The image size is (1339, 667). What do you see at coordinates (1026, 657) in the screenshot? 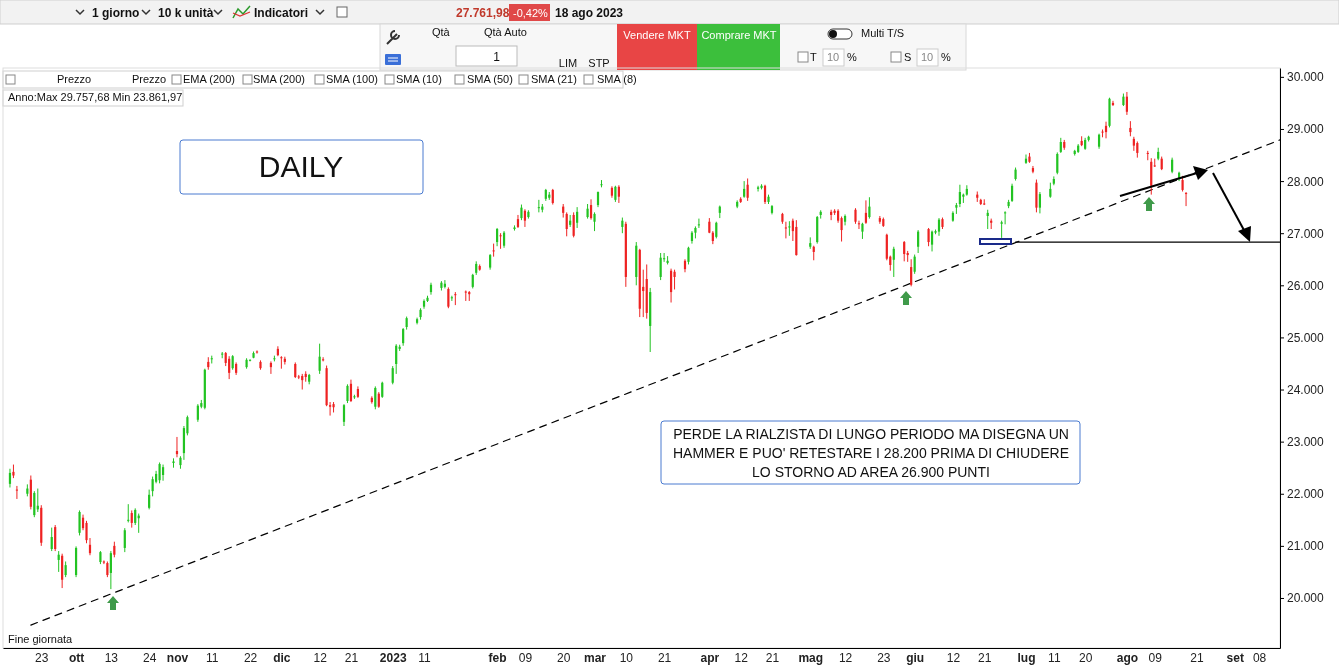
I see `x-tick-label: lug` at bounding box center [1026, 657].